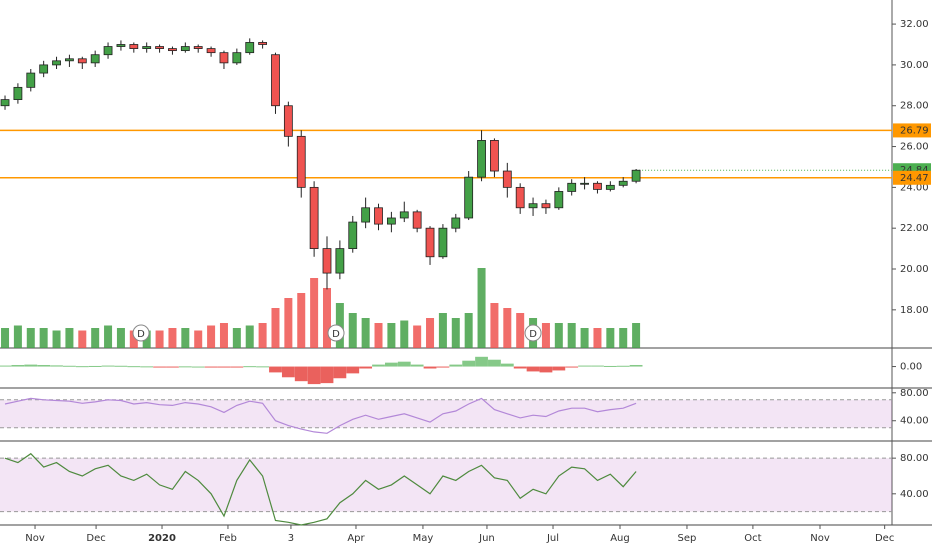  I want to click on price-tag-label: 24.47, so click(914, 178).